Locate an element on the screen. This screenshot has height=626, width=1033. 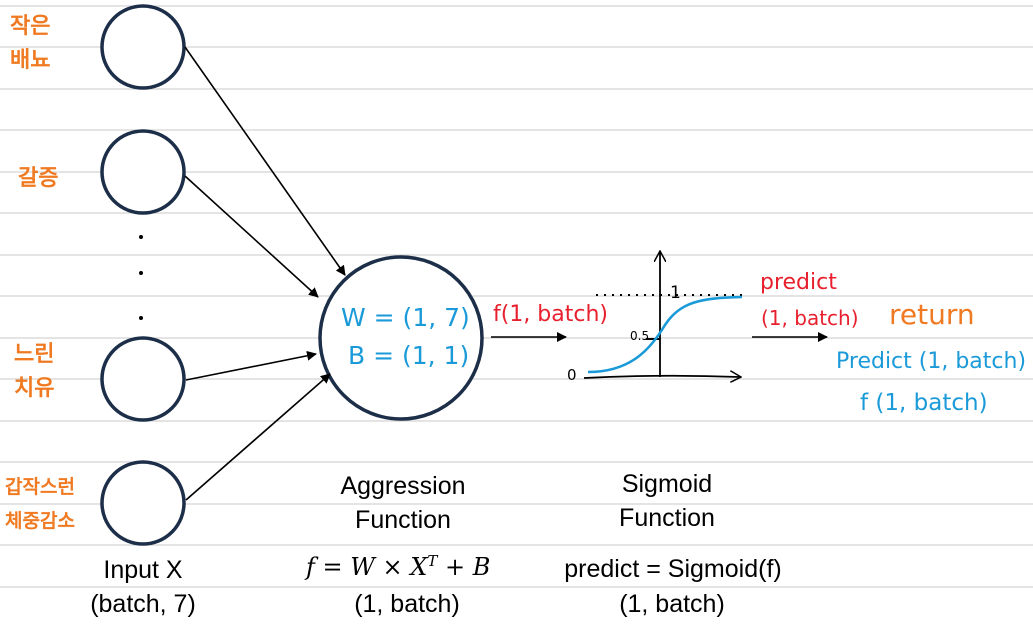
input-label-3: 느린 치유 is located at coordinates (34, 371).